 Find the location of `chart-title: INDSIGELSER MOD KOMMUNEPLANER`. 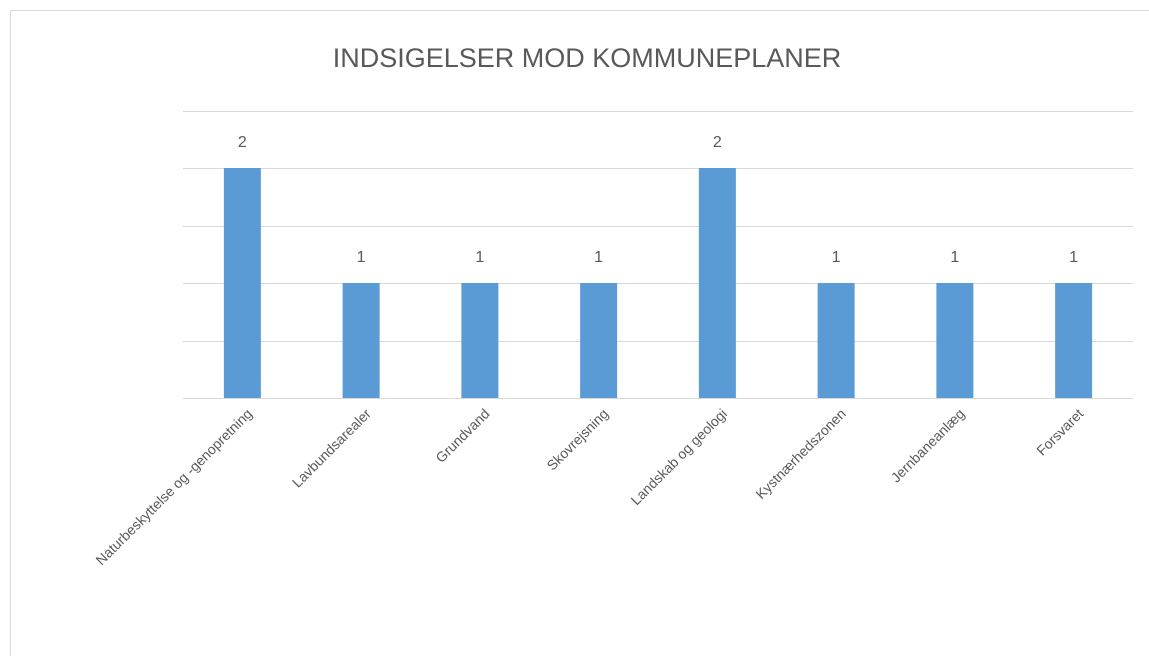

chart-title: INDSIGELSER MOD KOMMUNEPLANER is located at coordinates (587, 58).